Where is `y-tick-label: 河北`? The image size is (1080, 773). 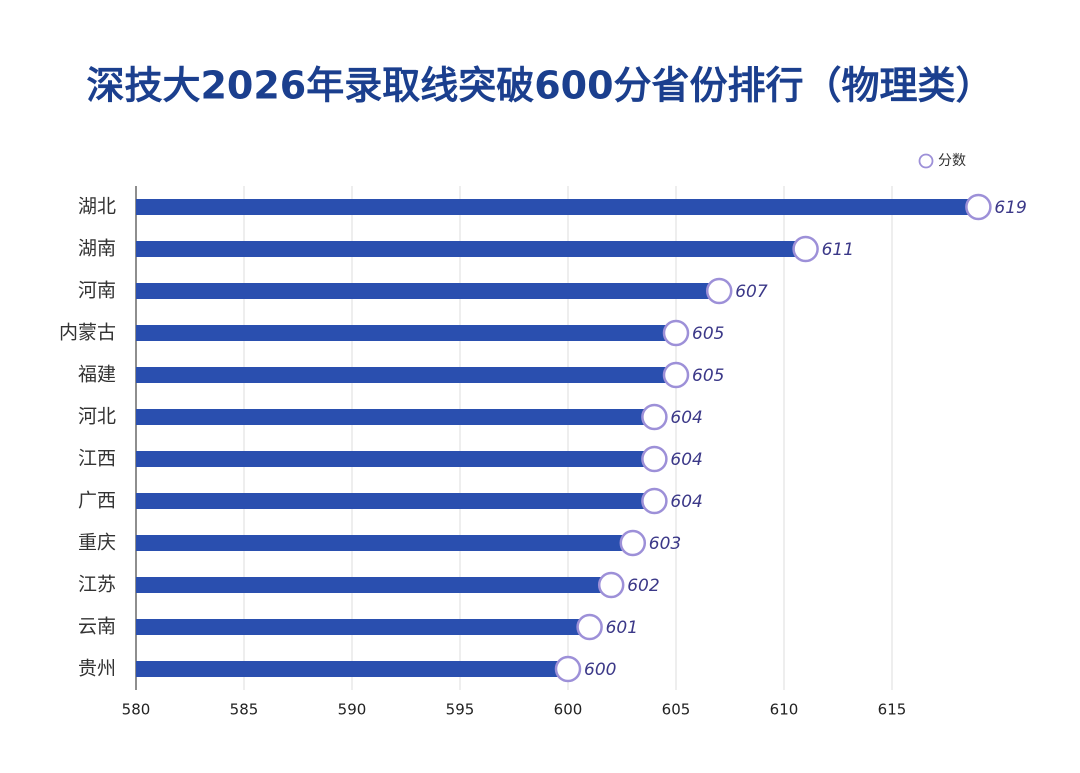 y-tick-label: 河北 is located at coordinates (97, 417).